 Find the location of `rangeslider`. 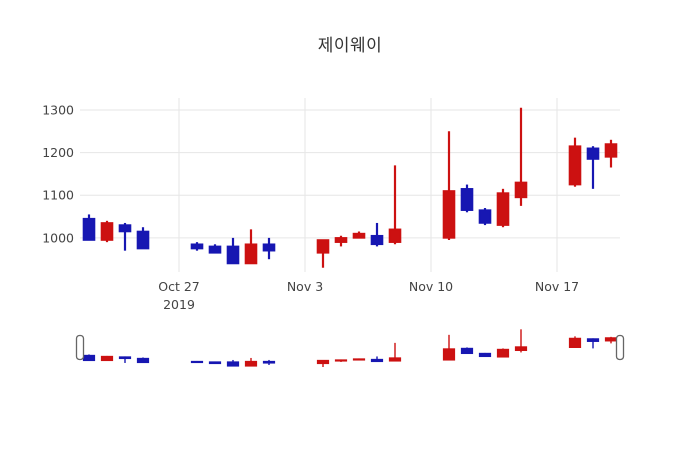

rangeslider is located at coordinates (350, 347).